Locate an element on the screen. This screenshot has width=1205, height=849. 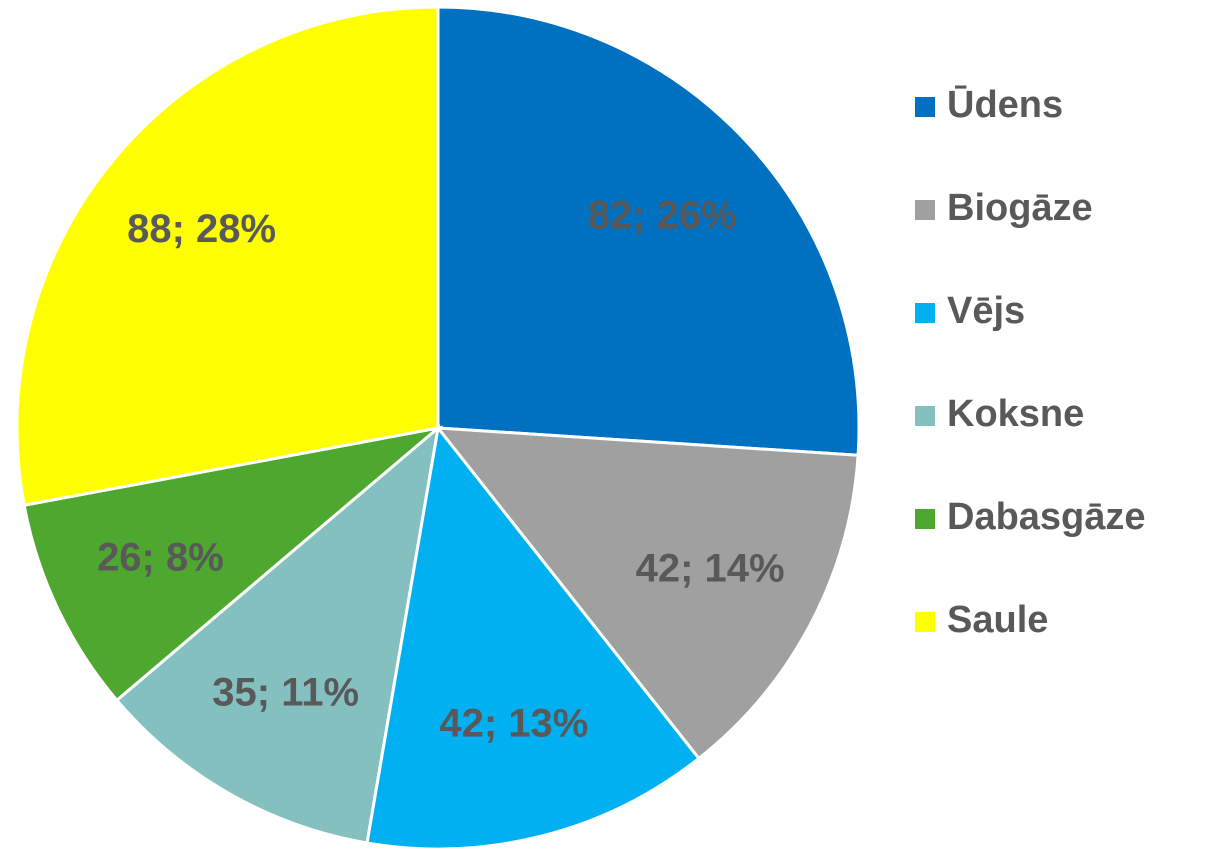
legend-label: Biogāze is located at coordinates (1020, 208).